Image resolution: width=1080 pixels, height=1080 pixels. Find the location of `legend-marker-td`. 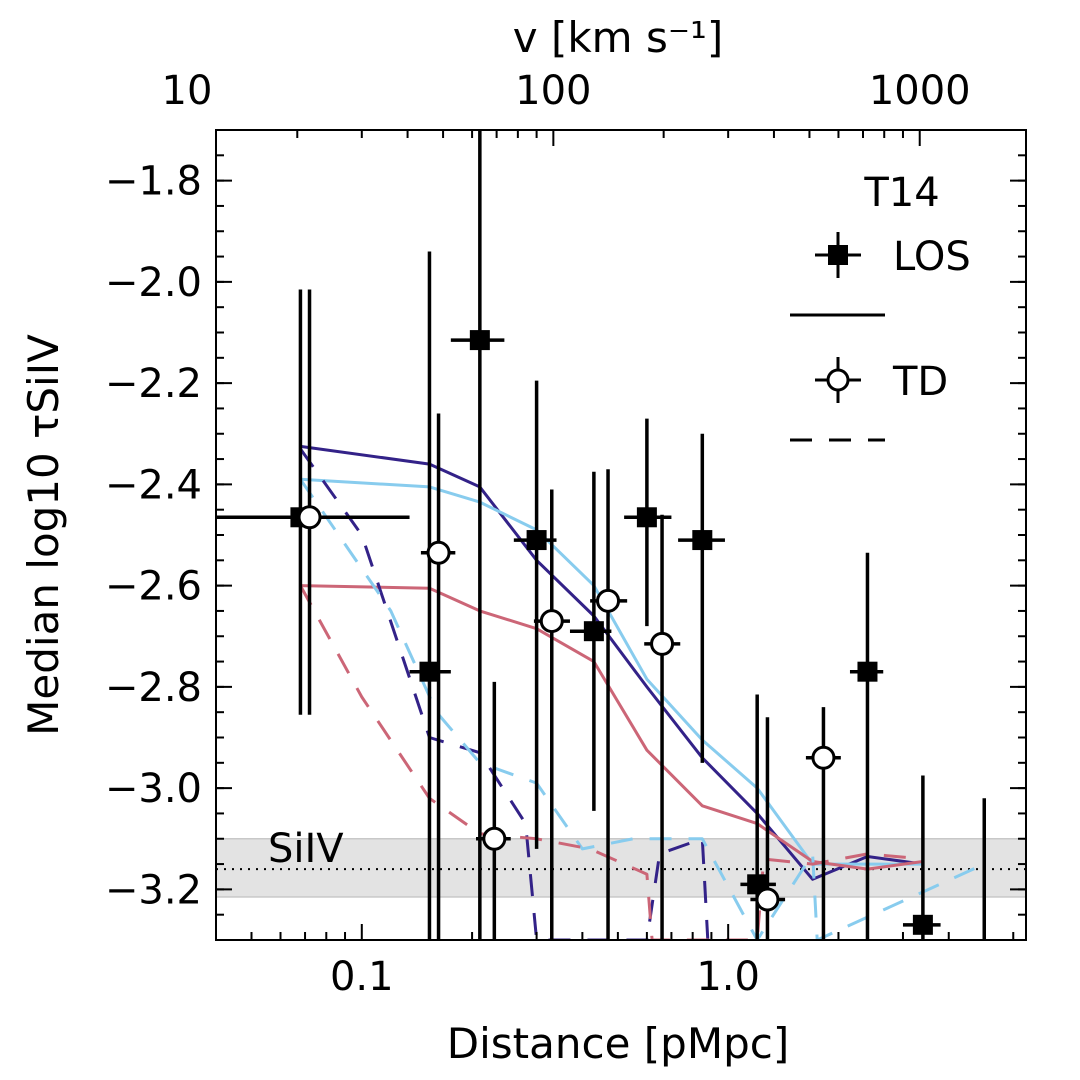

legend-marker-td is located at coordinates (838, 380).